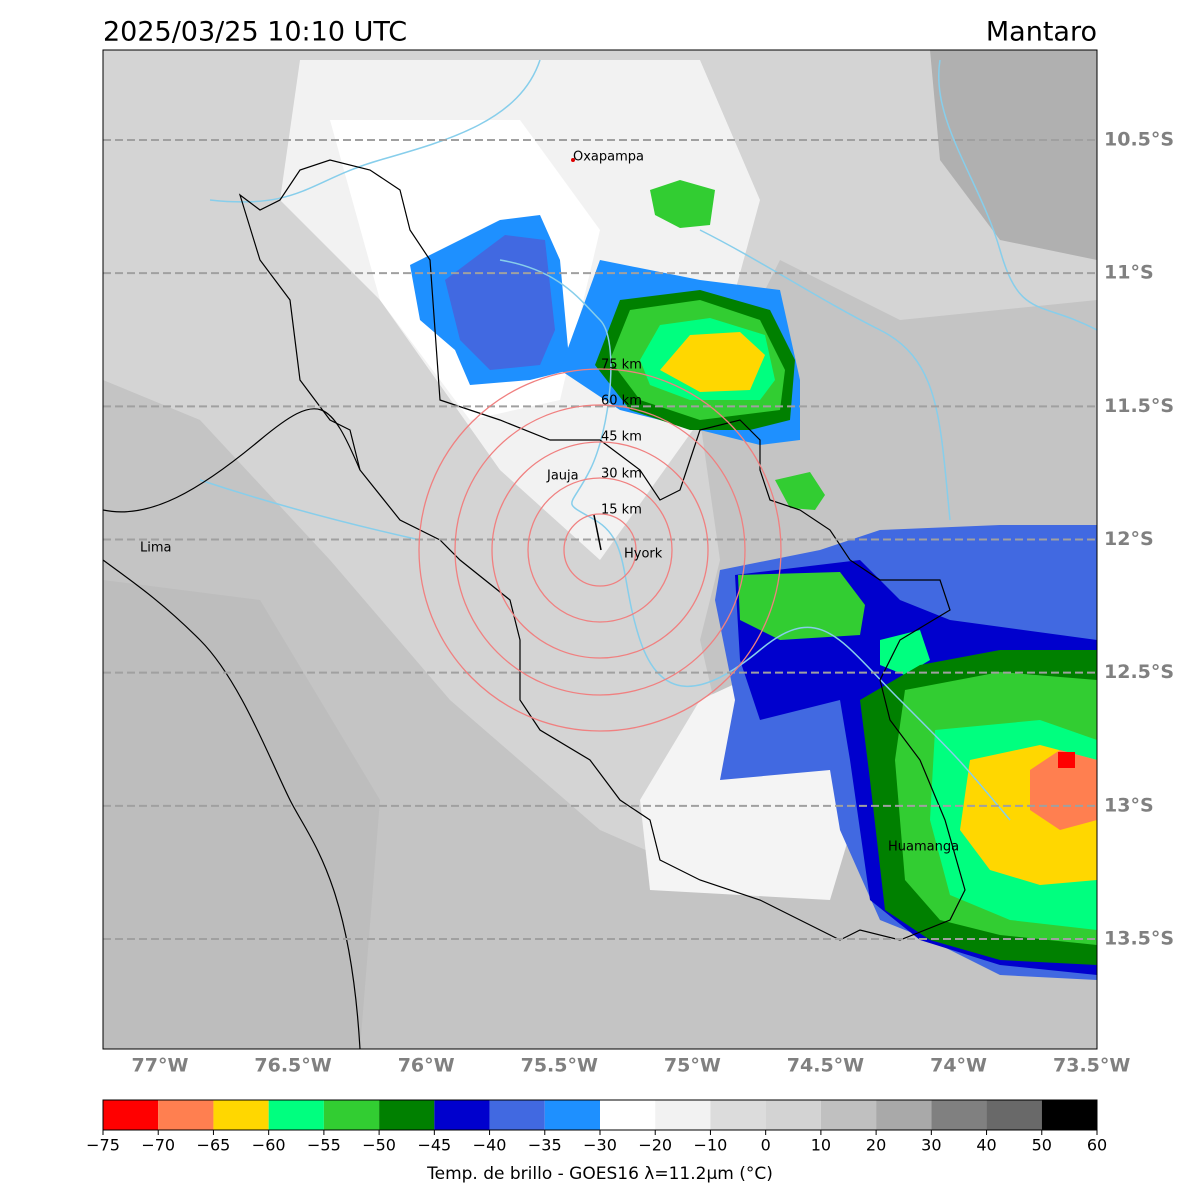  I want to click on lon-label: 75.5°W, so click(559, 1066).